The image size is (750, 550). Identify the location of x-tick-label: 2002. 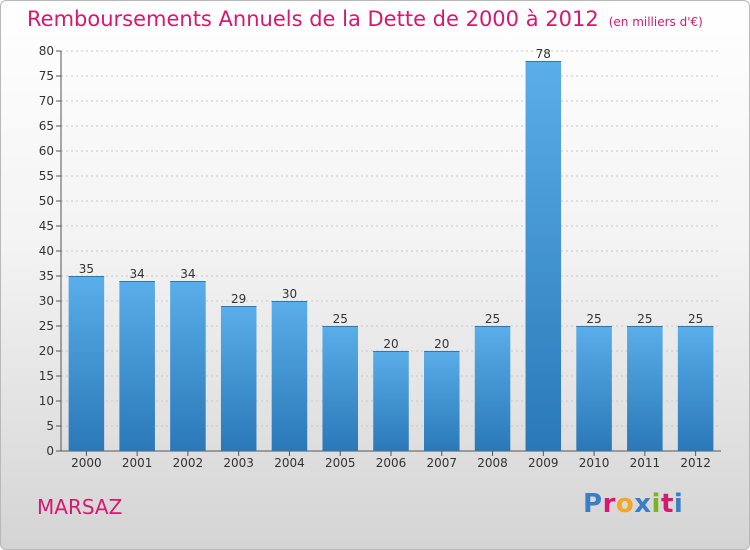
(188, 463).